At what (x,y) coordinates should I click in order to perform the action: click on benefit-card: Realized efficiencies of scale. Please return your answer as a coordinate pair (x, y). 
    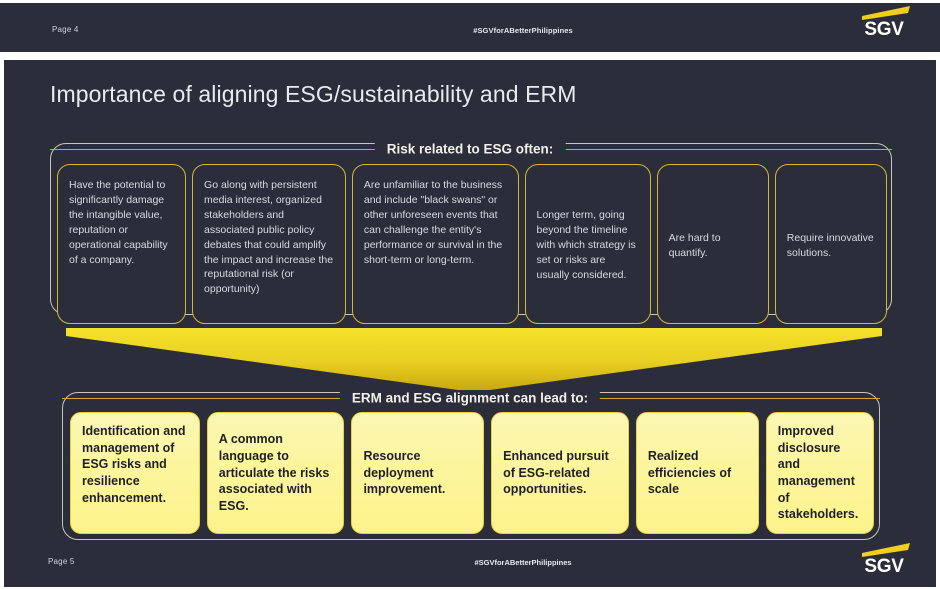
    Looking at the image, I should click on (697, 473).